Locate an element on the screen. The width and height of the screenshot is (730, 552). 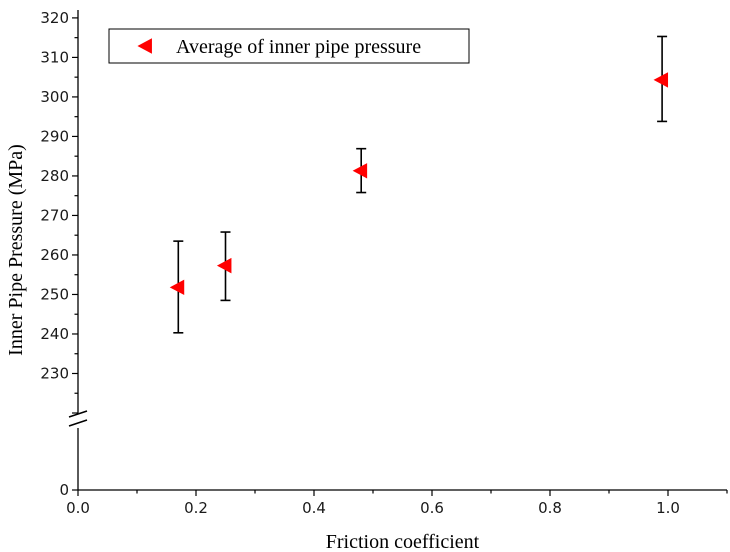
legend-box is located at coordinates (289, 46).